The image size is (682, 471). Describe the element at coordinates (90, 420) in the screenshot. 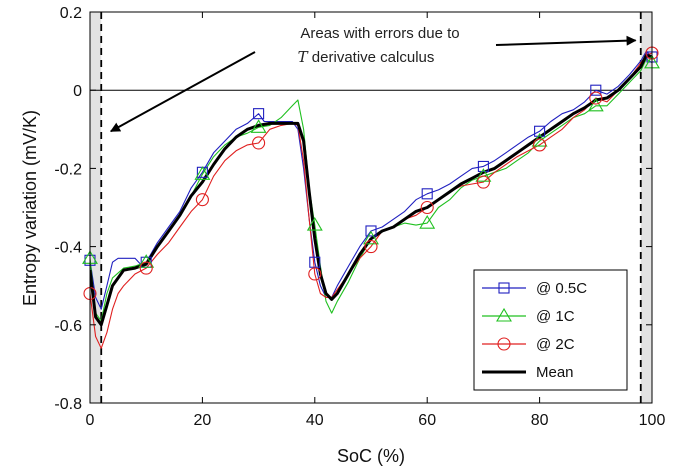

I see `x-tick-label-0: 0` at that location.